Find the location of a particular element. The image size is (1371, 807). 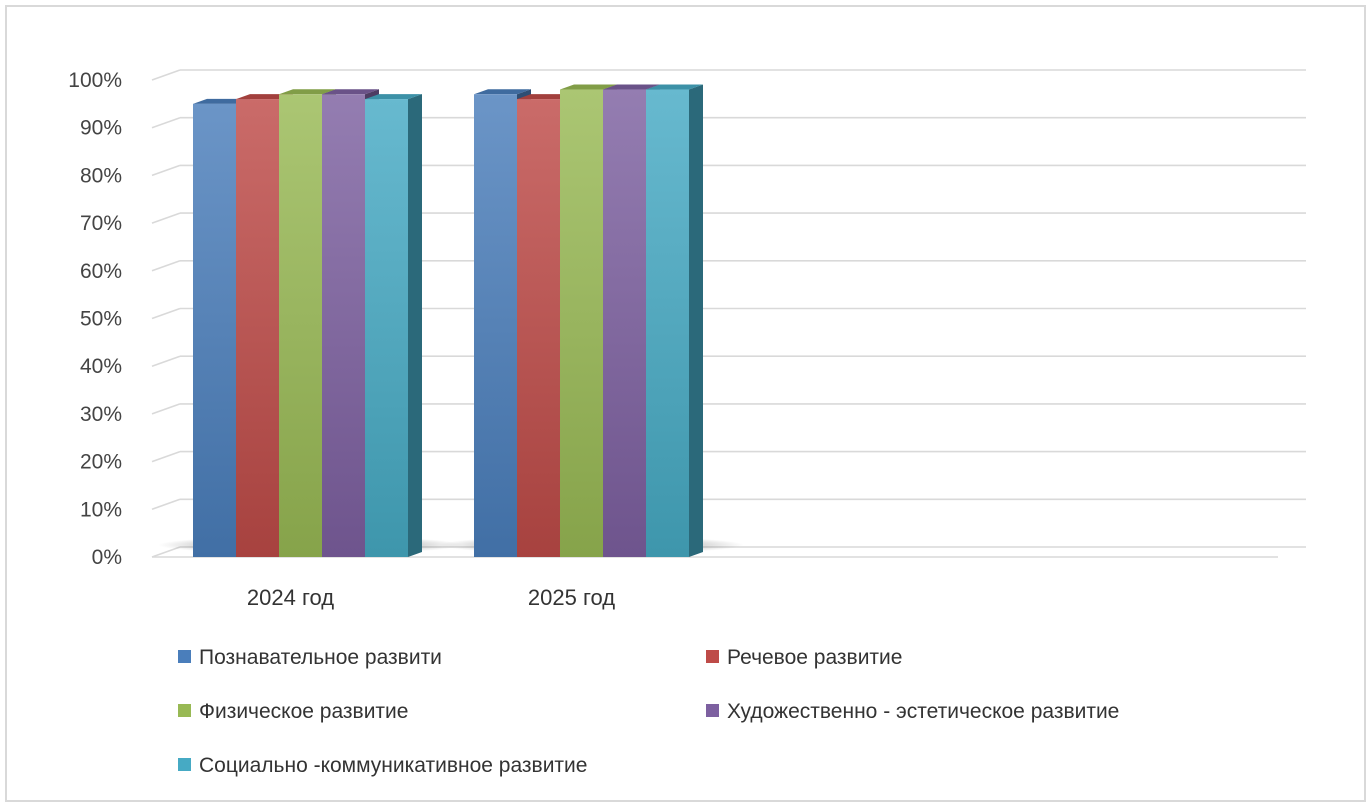

legend-label: Художественно - эстетическое развитие is located at coordinates (923, 711).